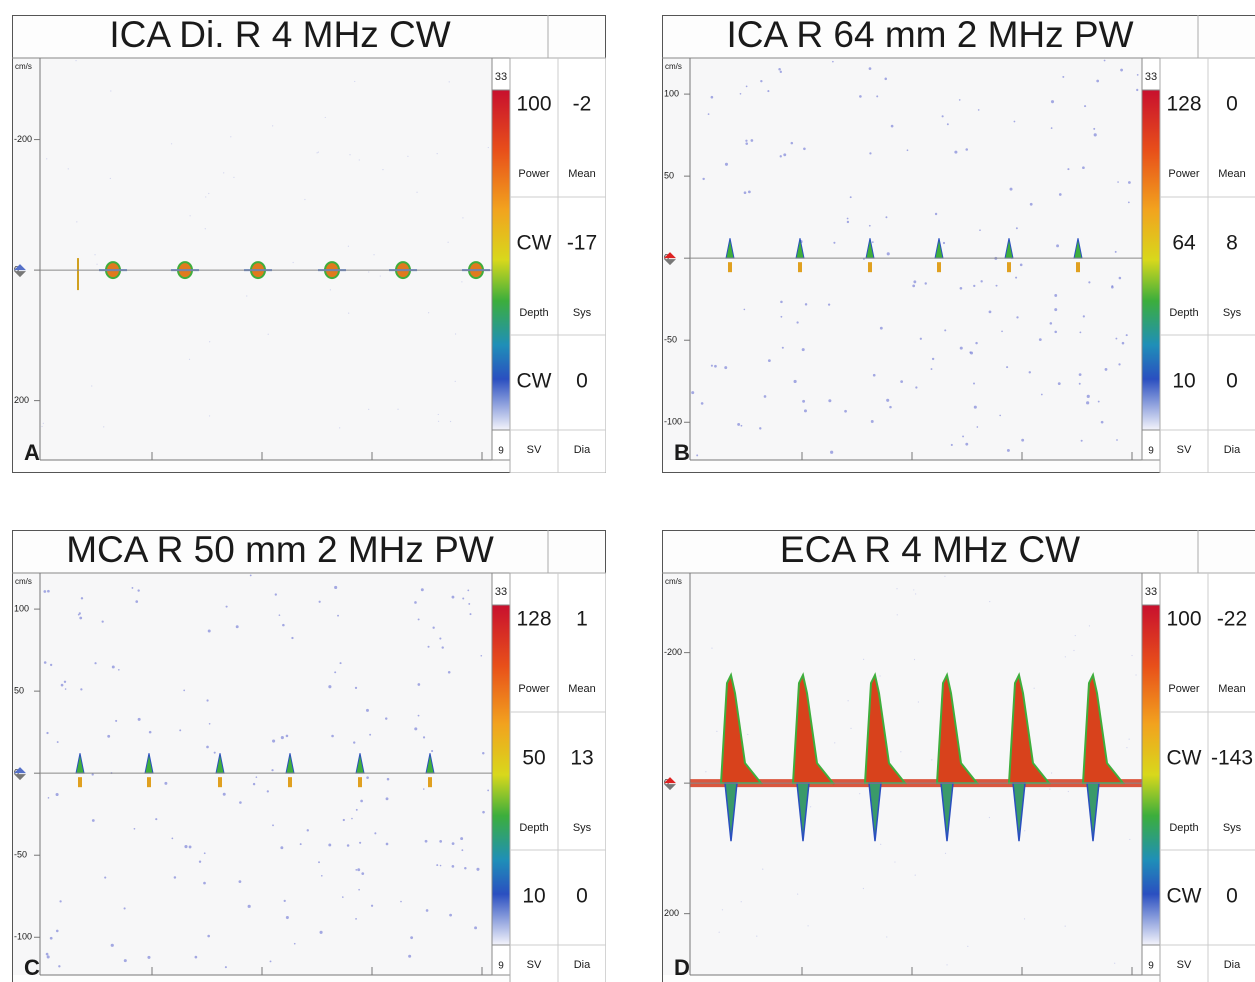  I want to click on readout-value: -2, so click(582, 104).